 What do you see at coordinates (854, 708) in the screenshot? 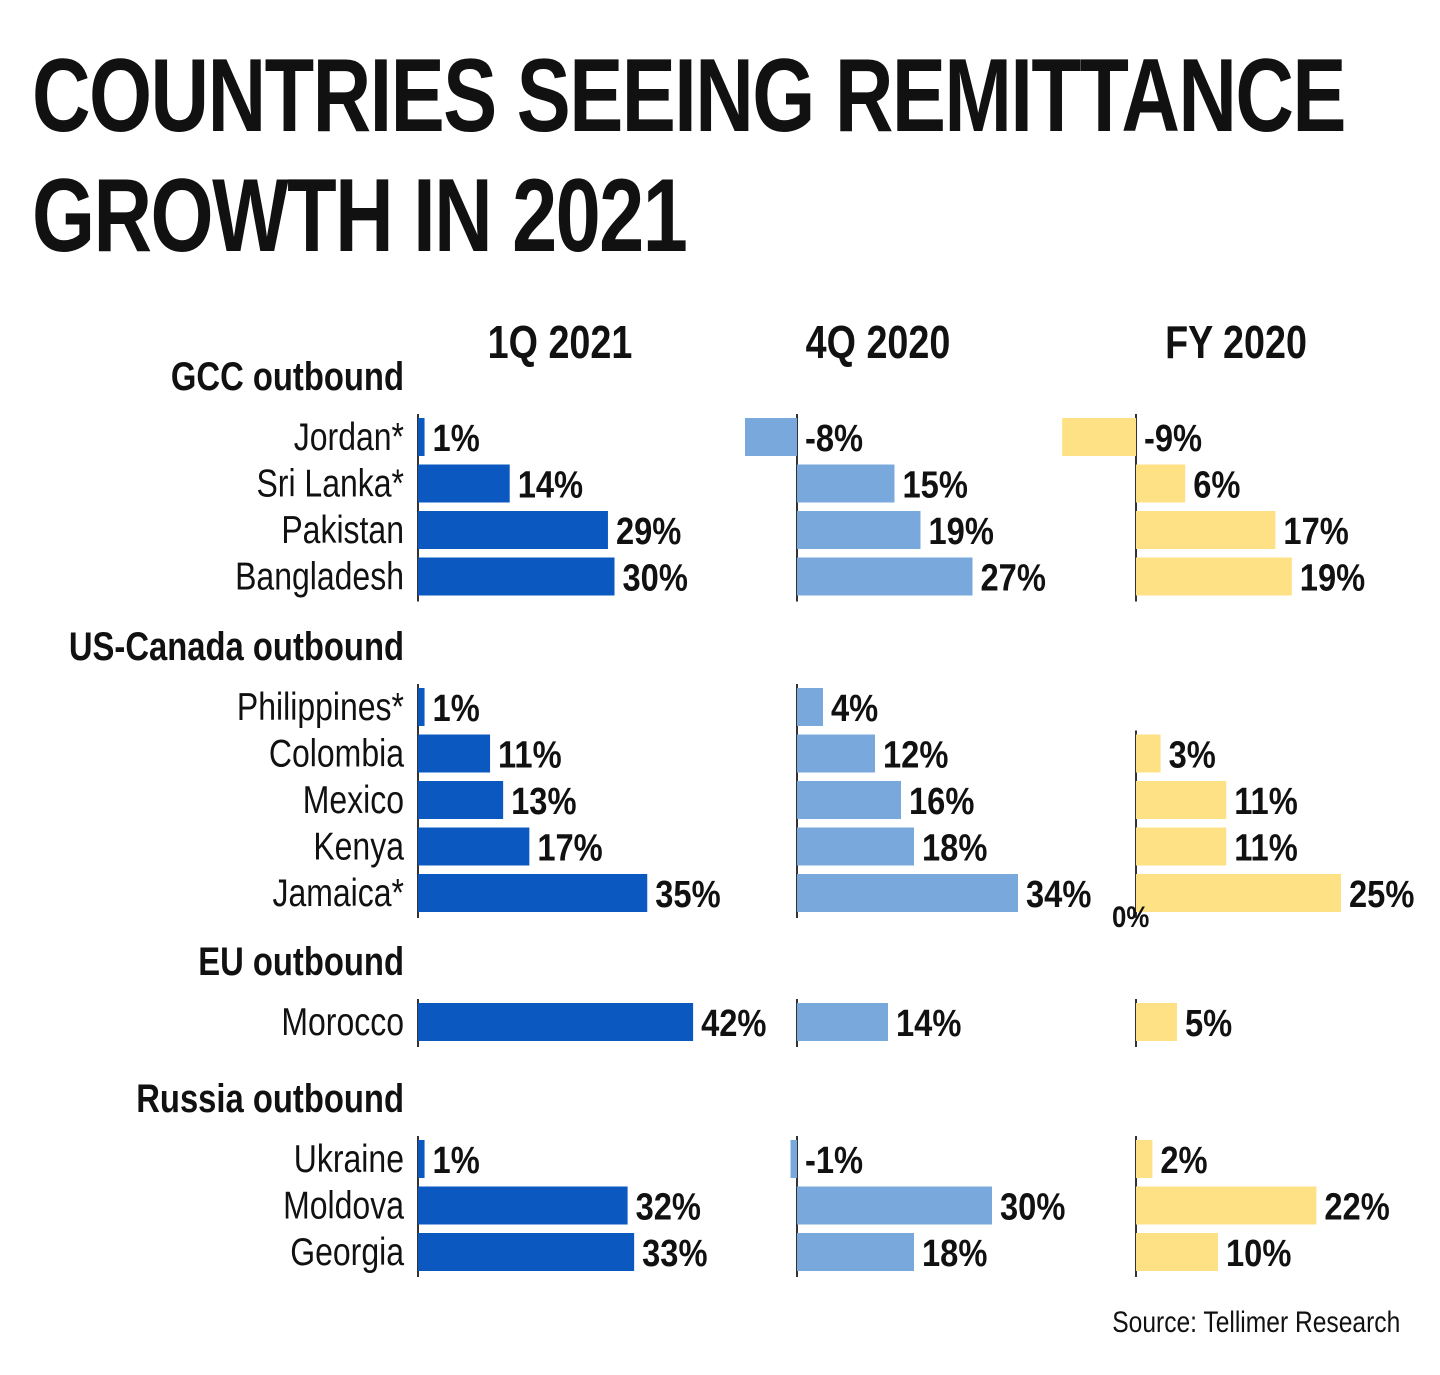
I see `value-label-philippines-4q-2020: 4%` at bounding box center [854, 708].